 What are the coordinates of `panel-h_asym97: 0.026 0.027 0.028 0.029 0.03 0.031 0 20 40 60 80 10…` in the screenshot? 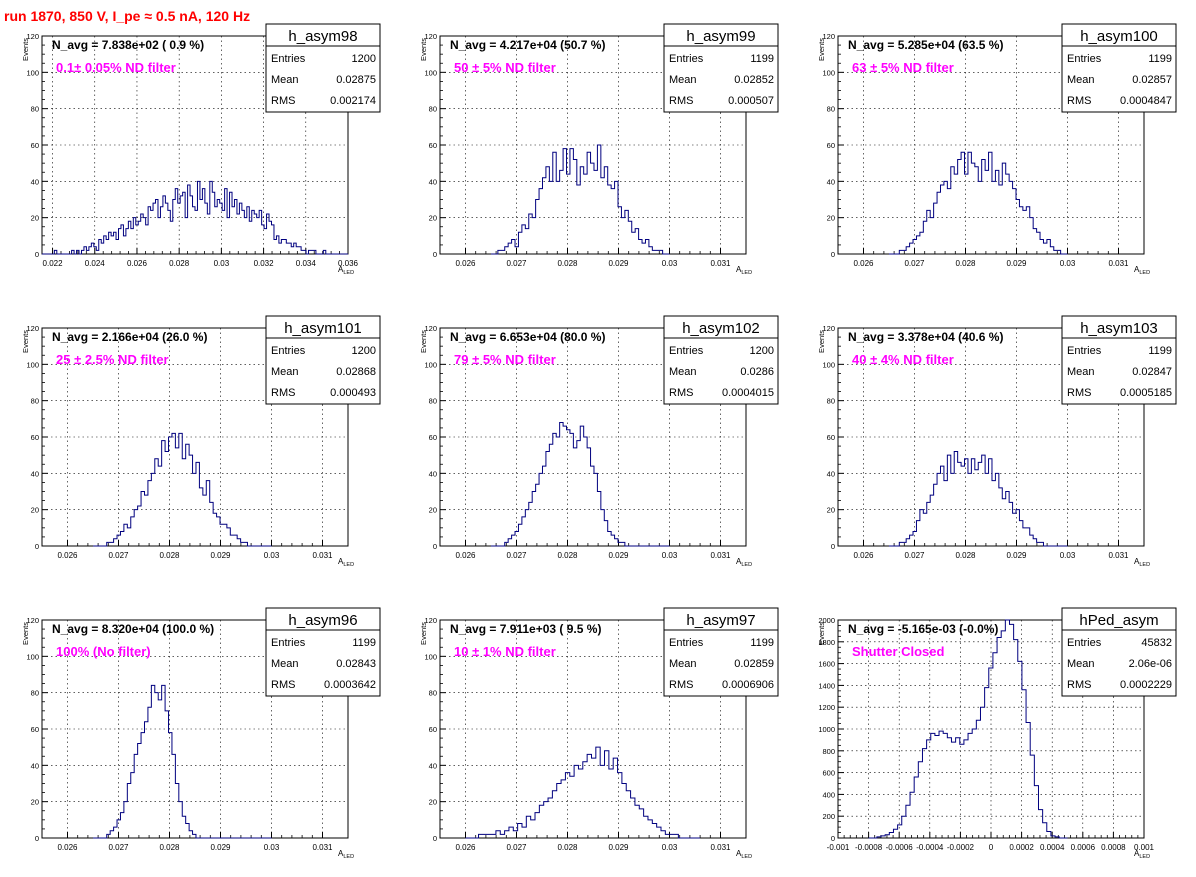 It's located at (599, 733).